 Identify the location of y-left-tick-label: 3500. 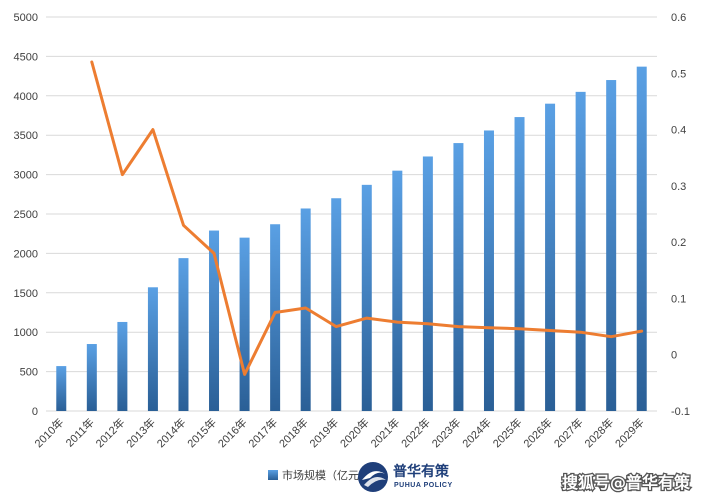
(26, 136).